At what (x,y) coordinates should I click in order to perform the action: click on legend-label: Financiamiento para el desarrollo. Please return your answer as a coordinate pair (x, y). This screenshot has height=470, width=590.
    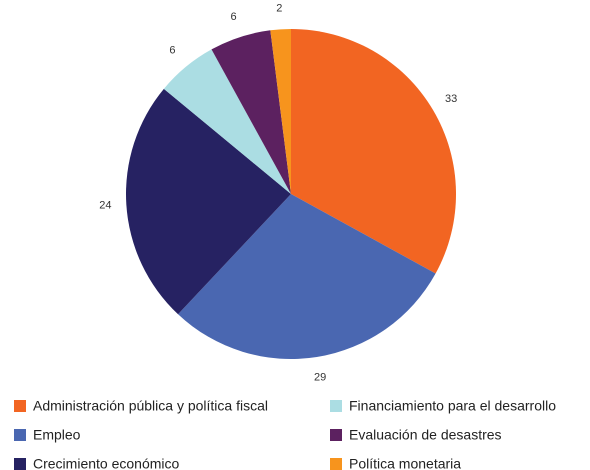
    Looking at the image, I should click on (452, 406).